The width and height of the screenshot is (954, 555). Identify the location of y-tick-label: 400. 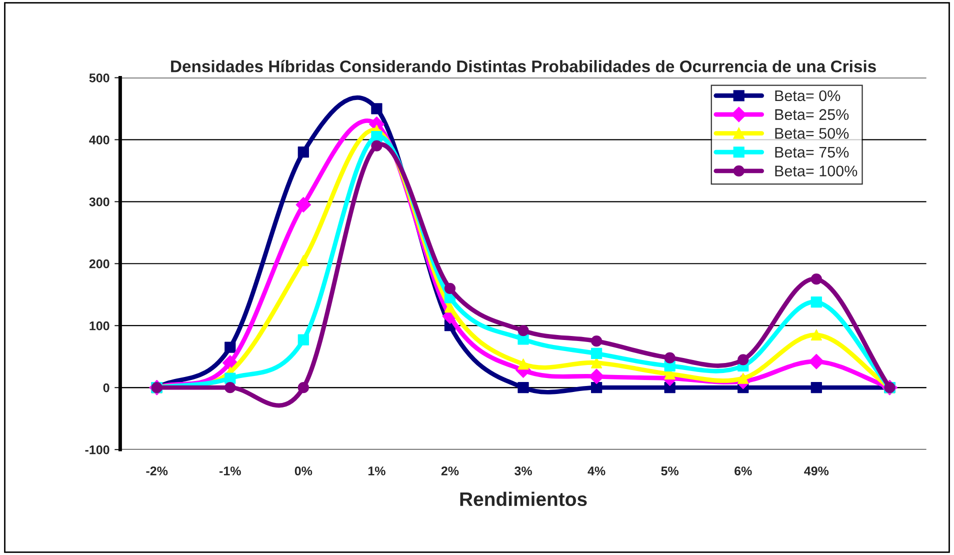
(99, 139).